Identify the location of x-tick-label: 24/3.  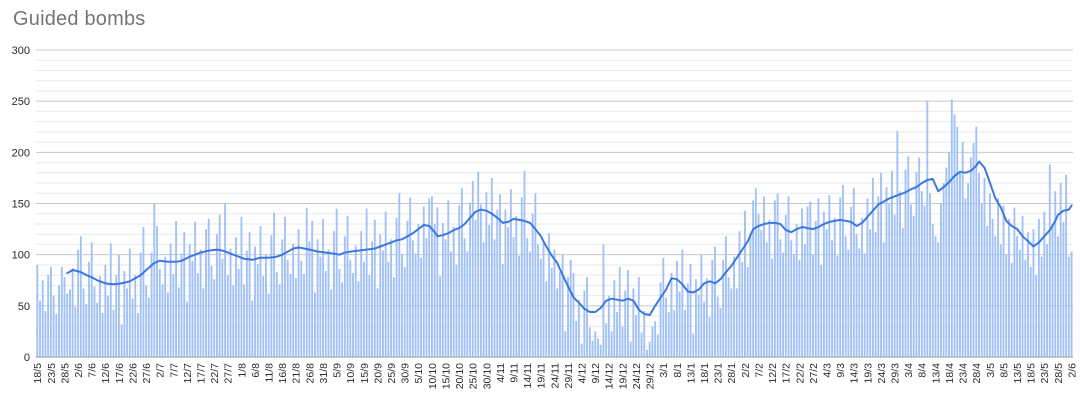
(882, 373).